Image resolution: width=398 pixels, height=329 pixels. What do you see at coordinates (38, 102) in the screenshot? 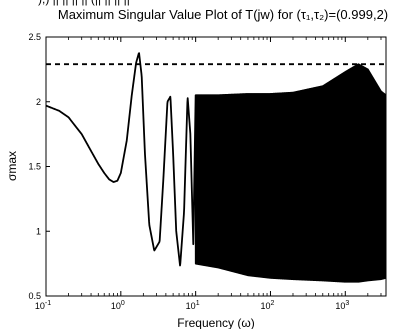
I see `y-tick-label: 2` at bounding box center [38, 102].